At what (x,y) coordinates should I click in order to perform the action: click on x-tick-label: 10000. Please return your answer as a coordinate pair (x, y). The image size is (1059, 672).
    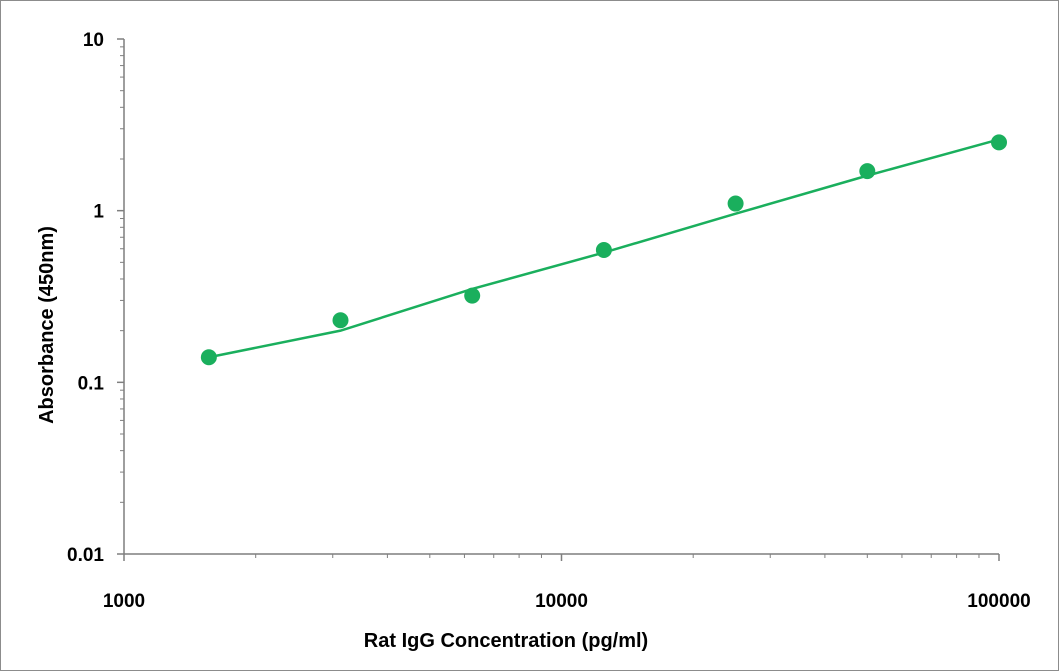
    Looking at the image, I should click on (561, 601).